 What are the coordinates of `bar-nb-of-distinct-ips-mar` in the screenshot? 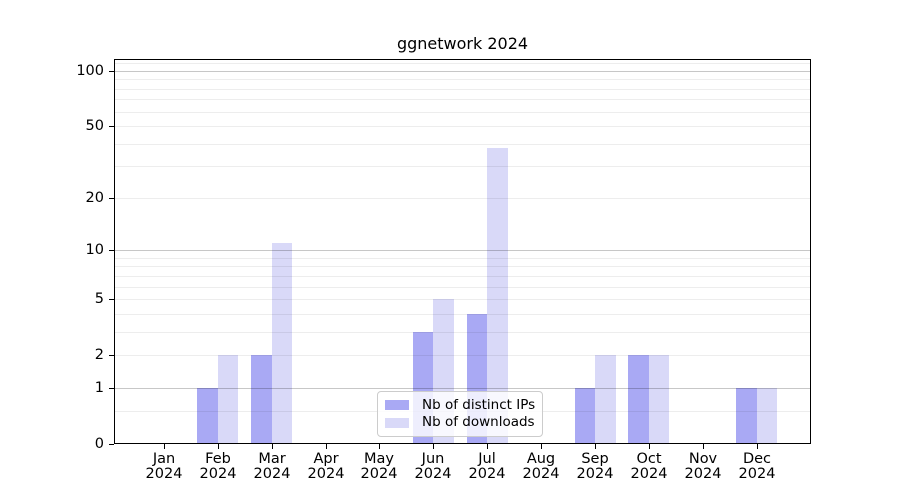 It's located at (261, 399).